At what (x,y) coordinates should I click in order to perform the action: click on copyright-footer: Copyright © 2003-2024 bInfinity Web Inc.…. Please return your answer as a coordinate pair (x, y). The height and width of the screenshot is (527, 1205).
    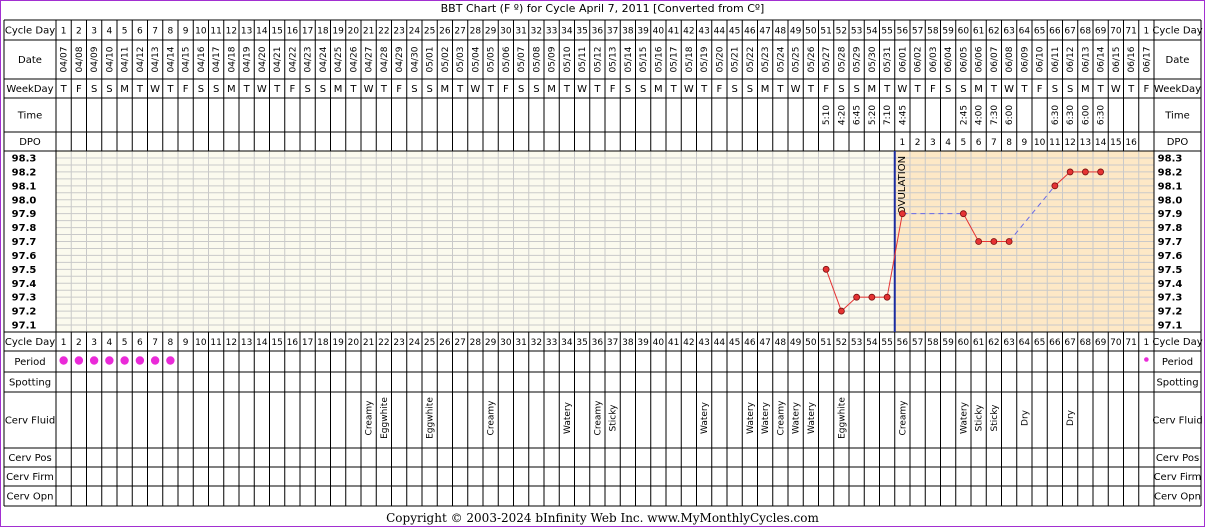
    Looking at the image, I should click on (602, 518).